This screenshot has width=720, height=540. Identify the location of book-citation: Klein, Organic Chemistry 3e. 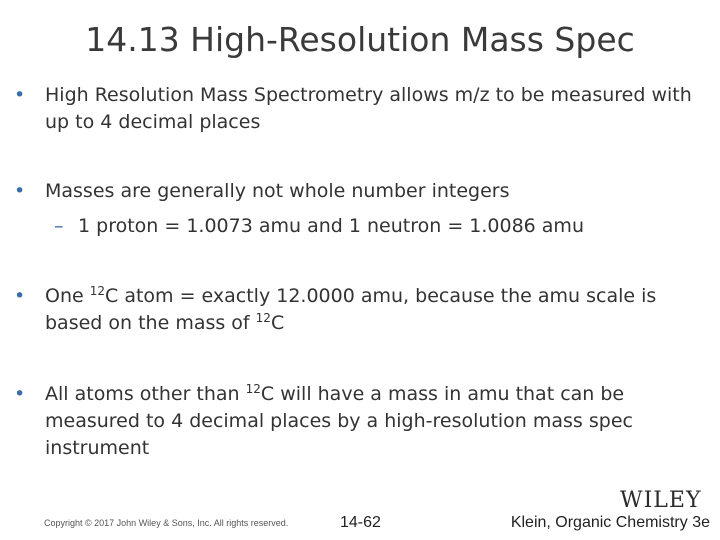
(610, 522).